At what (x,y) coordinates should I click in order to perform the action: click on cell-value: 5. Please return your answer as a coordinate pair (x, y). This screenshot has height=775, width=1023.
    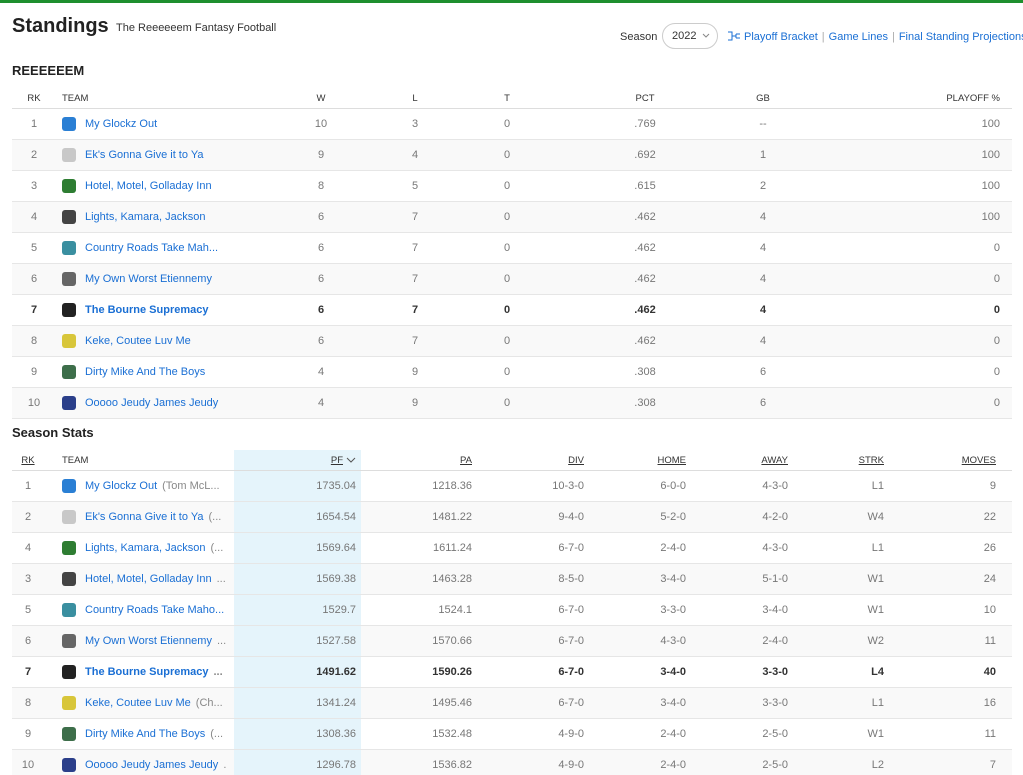
    Looking at the image, I should click on (34, 248).